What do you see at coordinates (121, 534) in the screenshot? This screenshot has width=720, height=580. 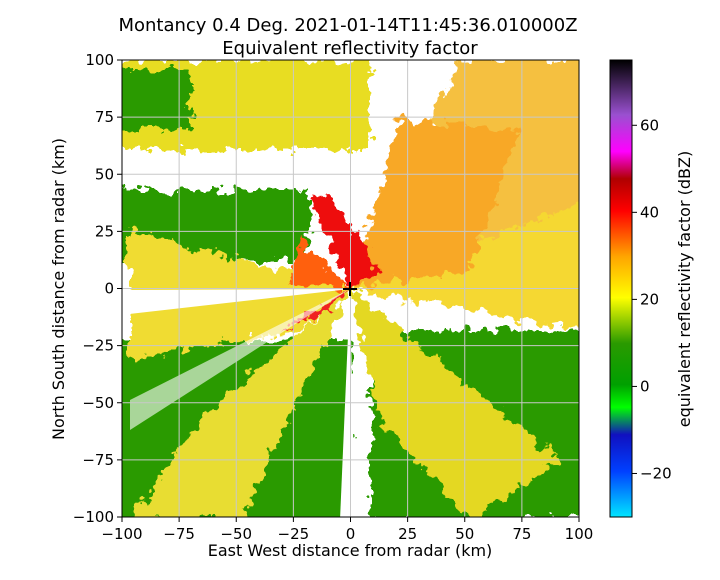 I see `x-tick-label: −100` at bounding box center [121, 534].